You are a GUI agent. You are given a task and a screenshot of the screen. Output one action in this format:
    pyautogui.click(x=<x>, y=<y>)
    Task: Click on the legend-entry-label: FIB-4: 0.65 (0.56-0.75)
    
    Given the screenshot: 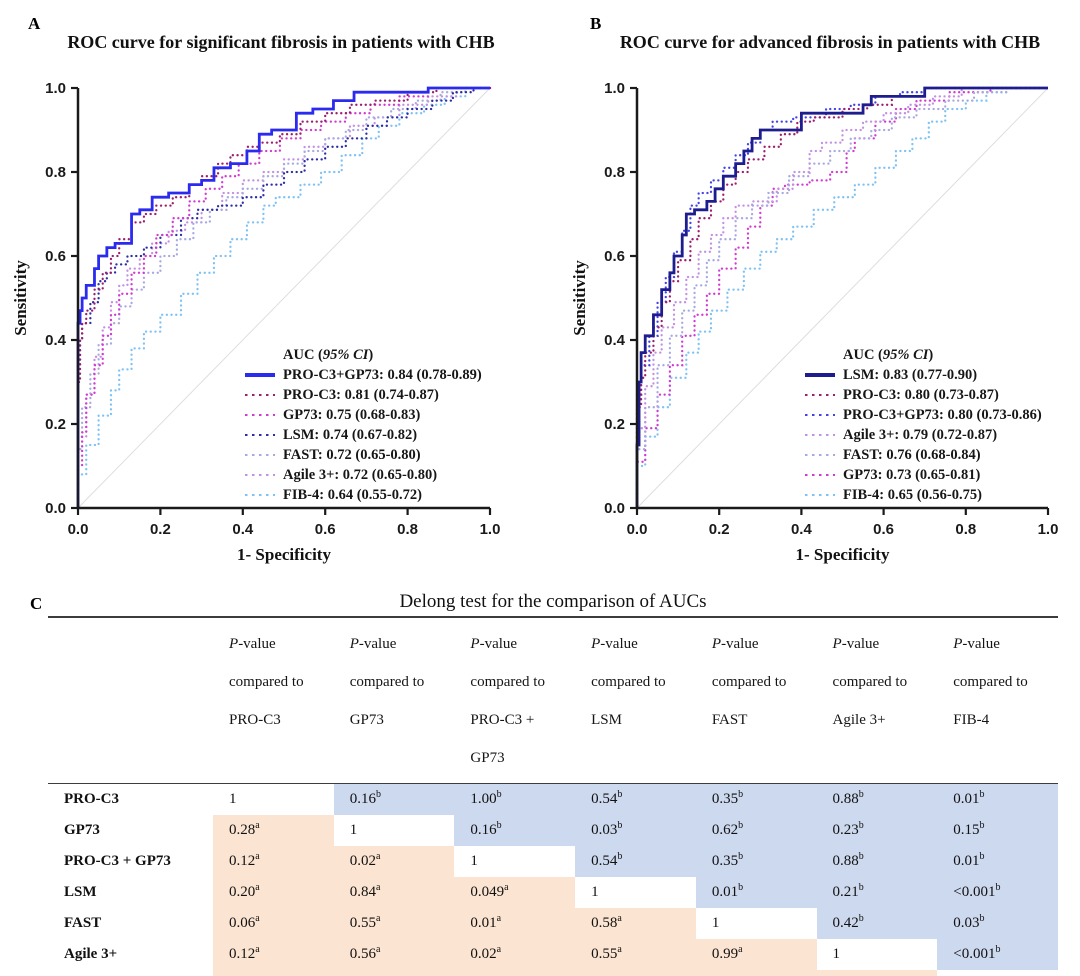 What is the action you would take?
    pyautogui.click(x=912, y=494)
    